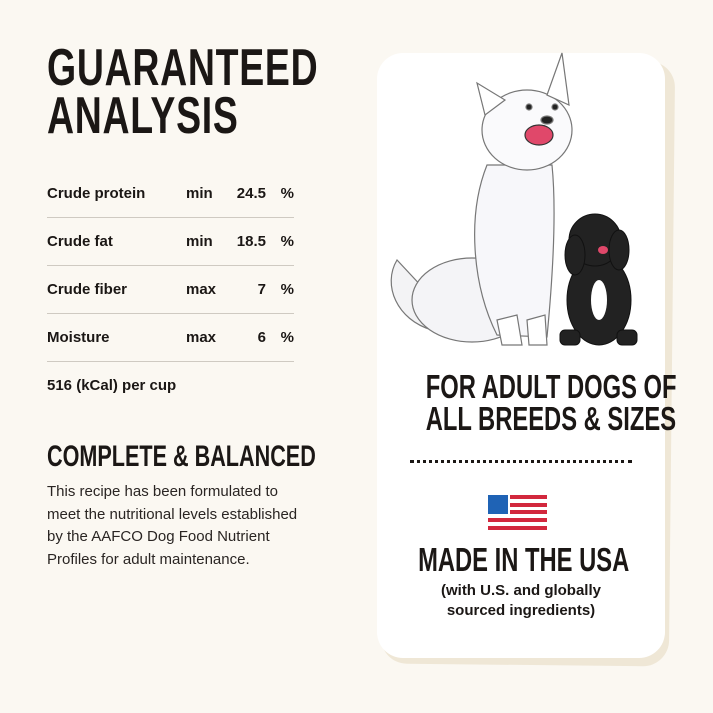  What do you see at coordinates (551, 386) in the screenshot?
I see `adult-line-1: FOR ADULT DOGS OF` at bounding box center [551, 386].